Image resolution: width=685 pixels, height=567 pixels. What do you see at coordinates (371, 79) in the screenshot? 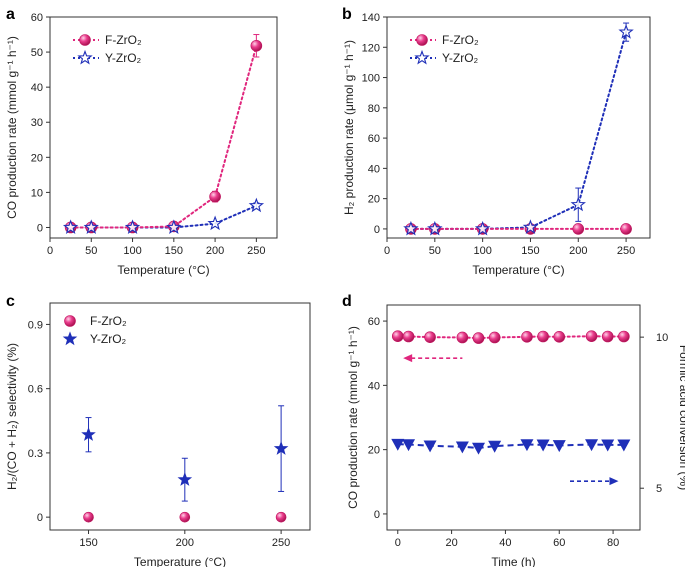
I see `y-tick-label: 100` at bounding box center [371, 79].